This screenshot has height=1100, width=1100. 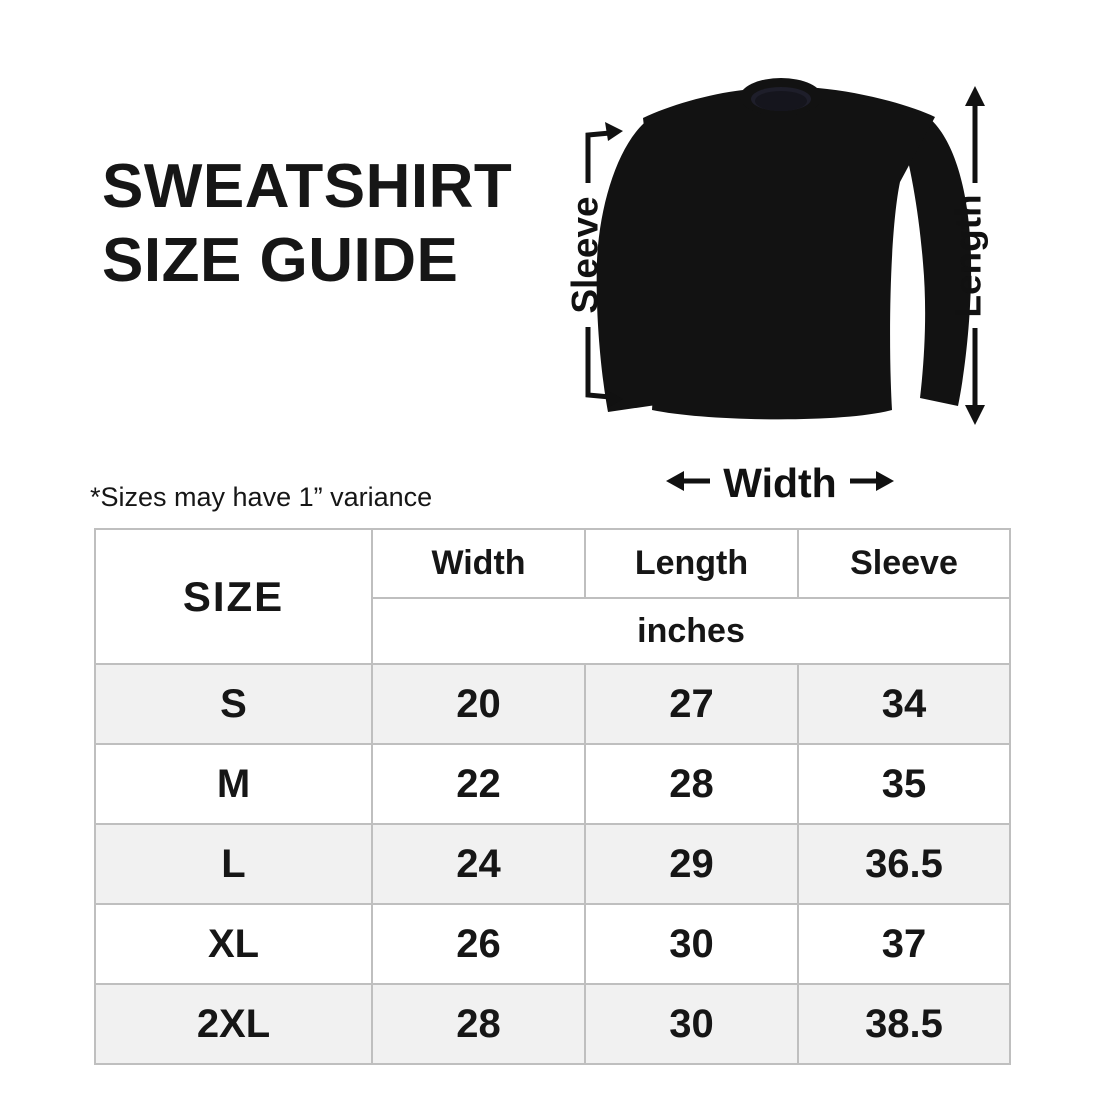 I want to click on sleeve-value: 36.5, so click(x=904, y=864).